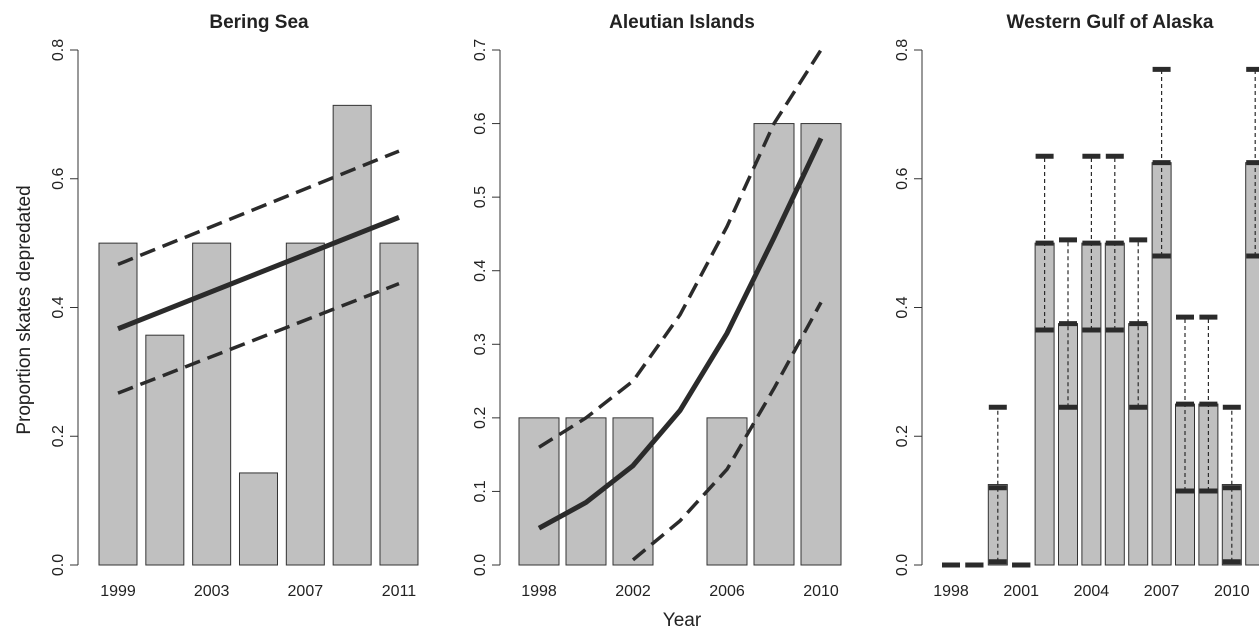 This screenshot has width=1259, height=632. What do you see at coordinates (480, 197) in the screenshot?
I see `y-tick-label: 0.5` at bounding box center [480, 197].